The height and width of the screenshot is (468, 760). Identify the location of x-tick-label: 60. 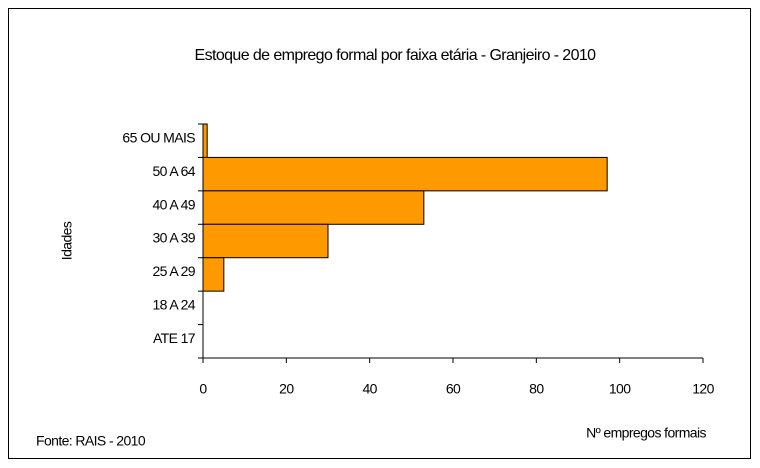
(453, 389).